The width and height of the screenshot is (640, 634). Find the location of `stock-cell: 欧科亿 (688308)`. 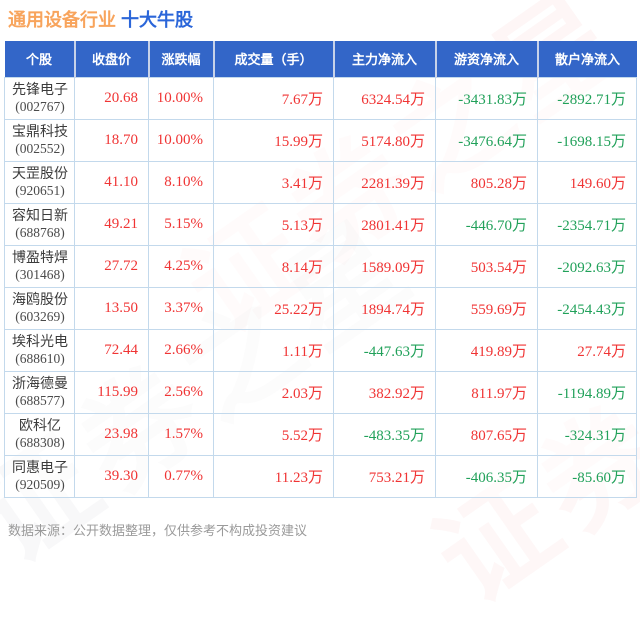

stock-cell: 欧科亿 (688308) is located at coordinates (39, 434).